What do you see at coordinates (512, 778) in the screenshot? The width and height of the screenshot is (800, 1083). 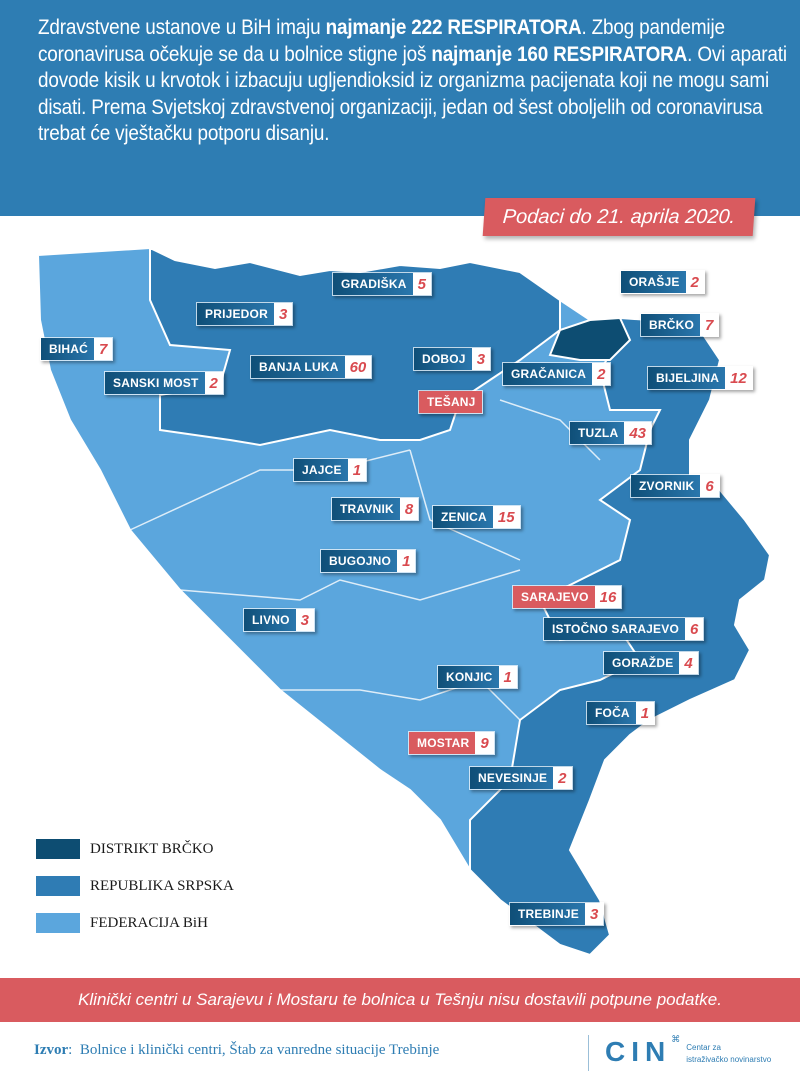 I see `location-name: NEVESINJE` at bounding box center [512, 778].